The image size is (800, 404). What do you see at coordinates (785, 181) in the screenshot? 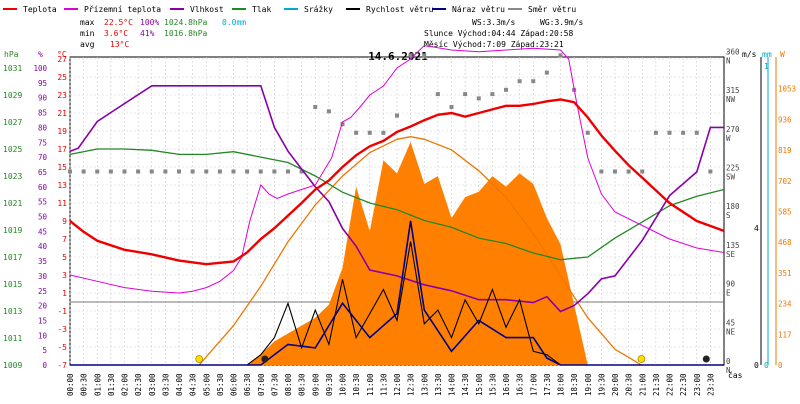
I see `radiation-tick-label: 702` at bounding box center [785, 181].